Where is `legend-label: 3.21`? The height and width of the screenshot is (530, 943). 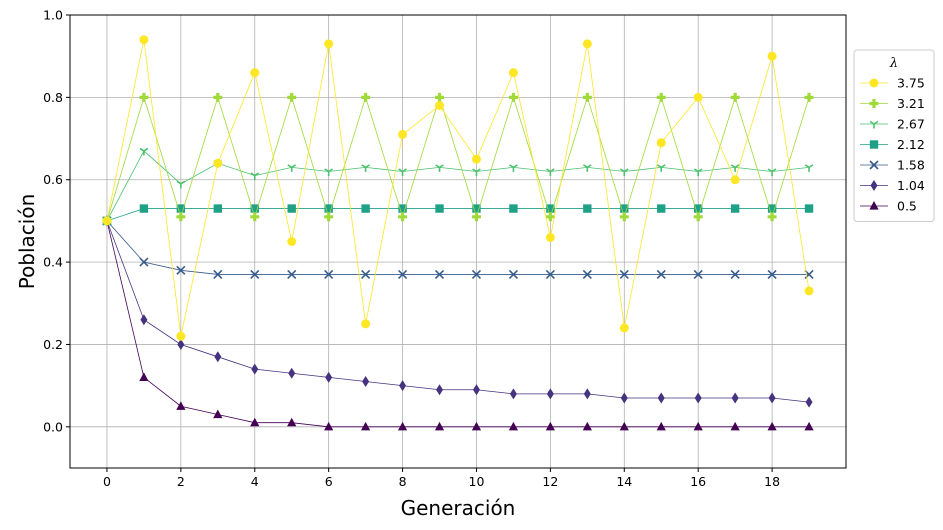
legend-label: 3.21 is located at coordinates (911, 103).